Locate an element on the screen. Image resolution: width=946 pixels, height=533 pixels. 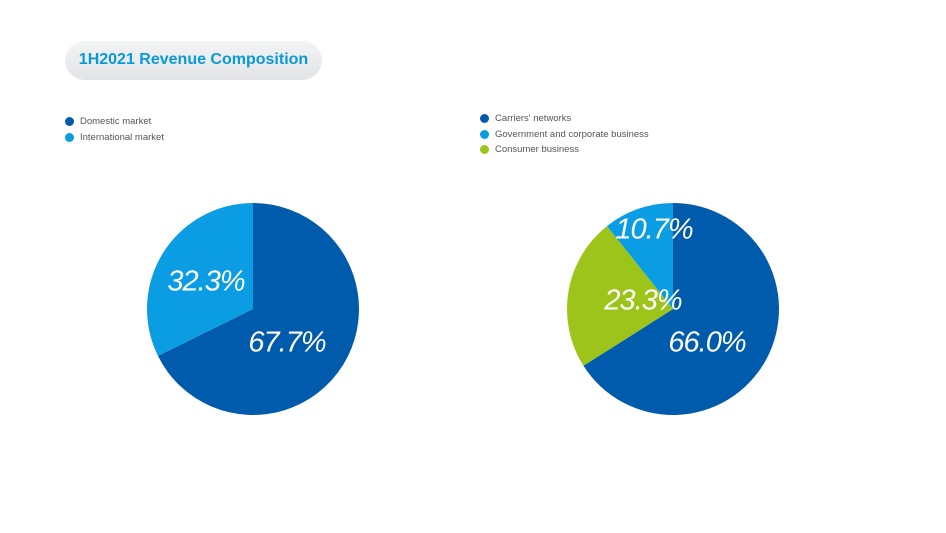
legend-item-consumer: Consumer business is located at coordinates (564, 150).